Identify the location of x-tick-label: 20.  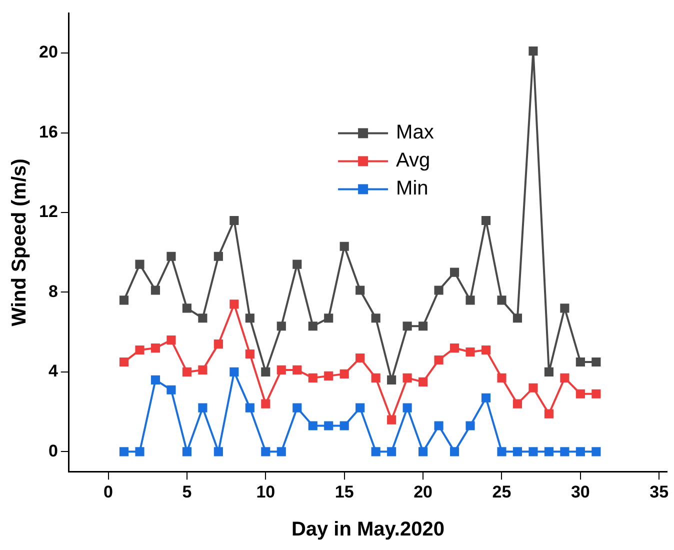
(423, 492).